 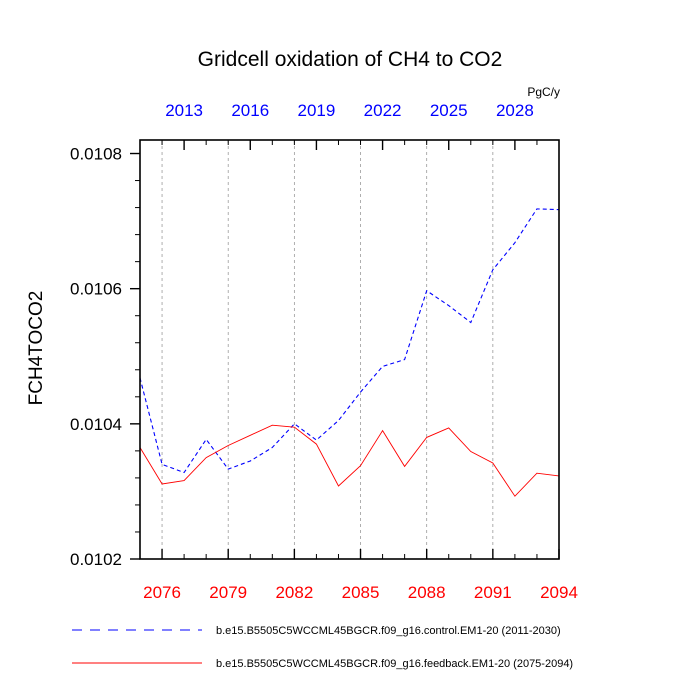 What do you see at coordinates (317, 110) in the screenshot?
I see `top-tick-label: 2019` at bounding box center [317, 110].